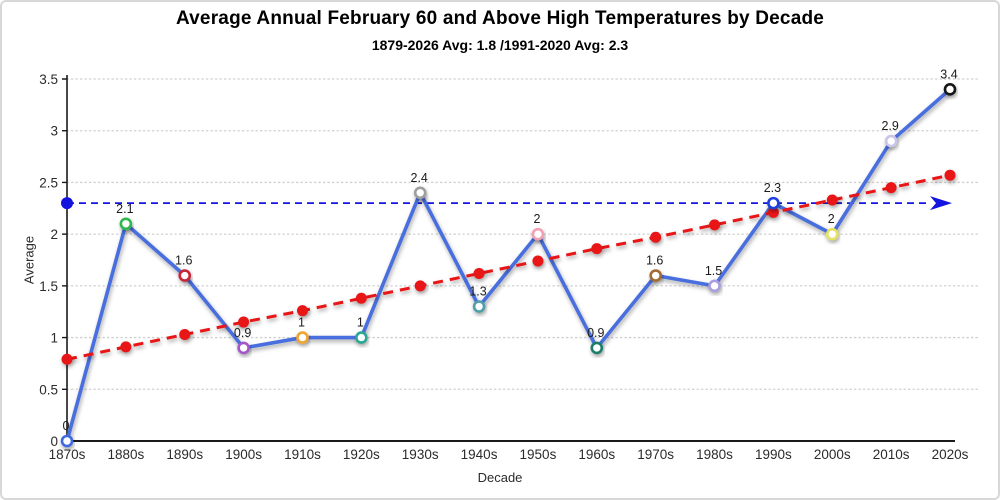  Describe the element at coordinates (419, 178) in the screenshot. I see `data-label: 2.4` at that location.